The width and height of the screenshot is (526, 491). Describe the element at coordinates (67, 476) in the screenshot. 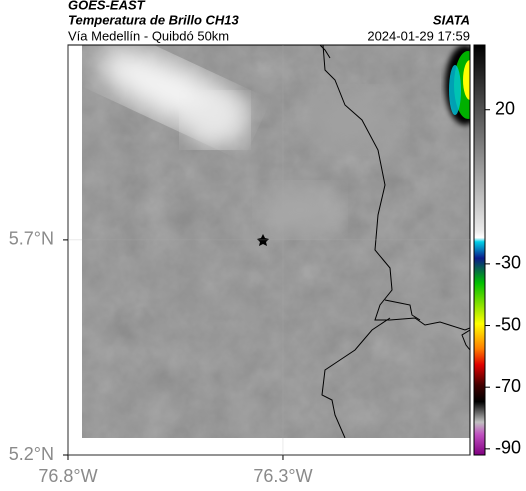

I see `x-tick-label: 76.8°W` at that location.